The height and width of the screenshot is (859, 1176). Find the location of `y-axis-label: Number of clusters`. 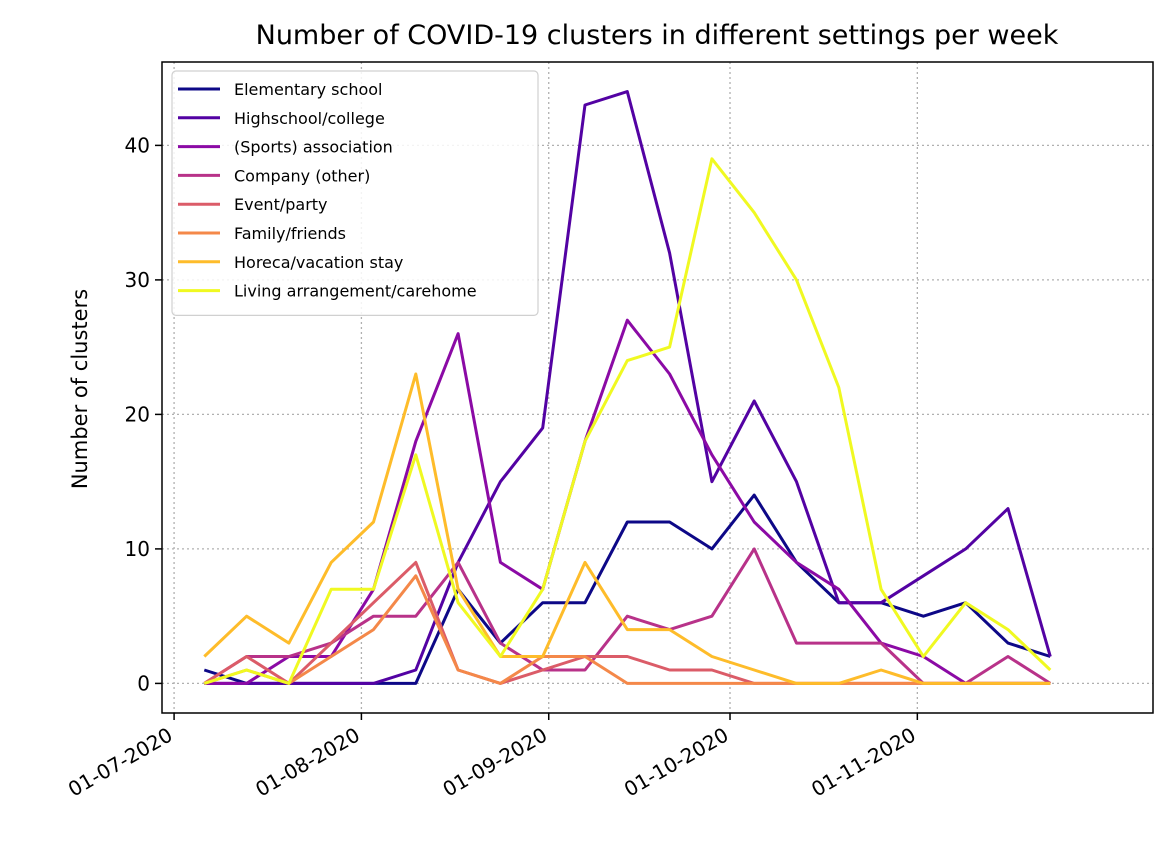

y-axis-label: Number of clusters is located at coordinates (80, 389).